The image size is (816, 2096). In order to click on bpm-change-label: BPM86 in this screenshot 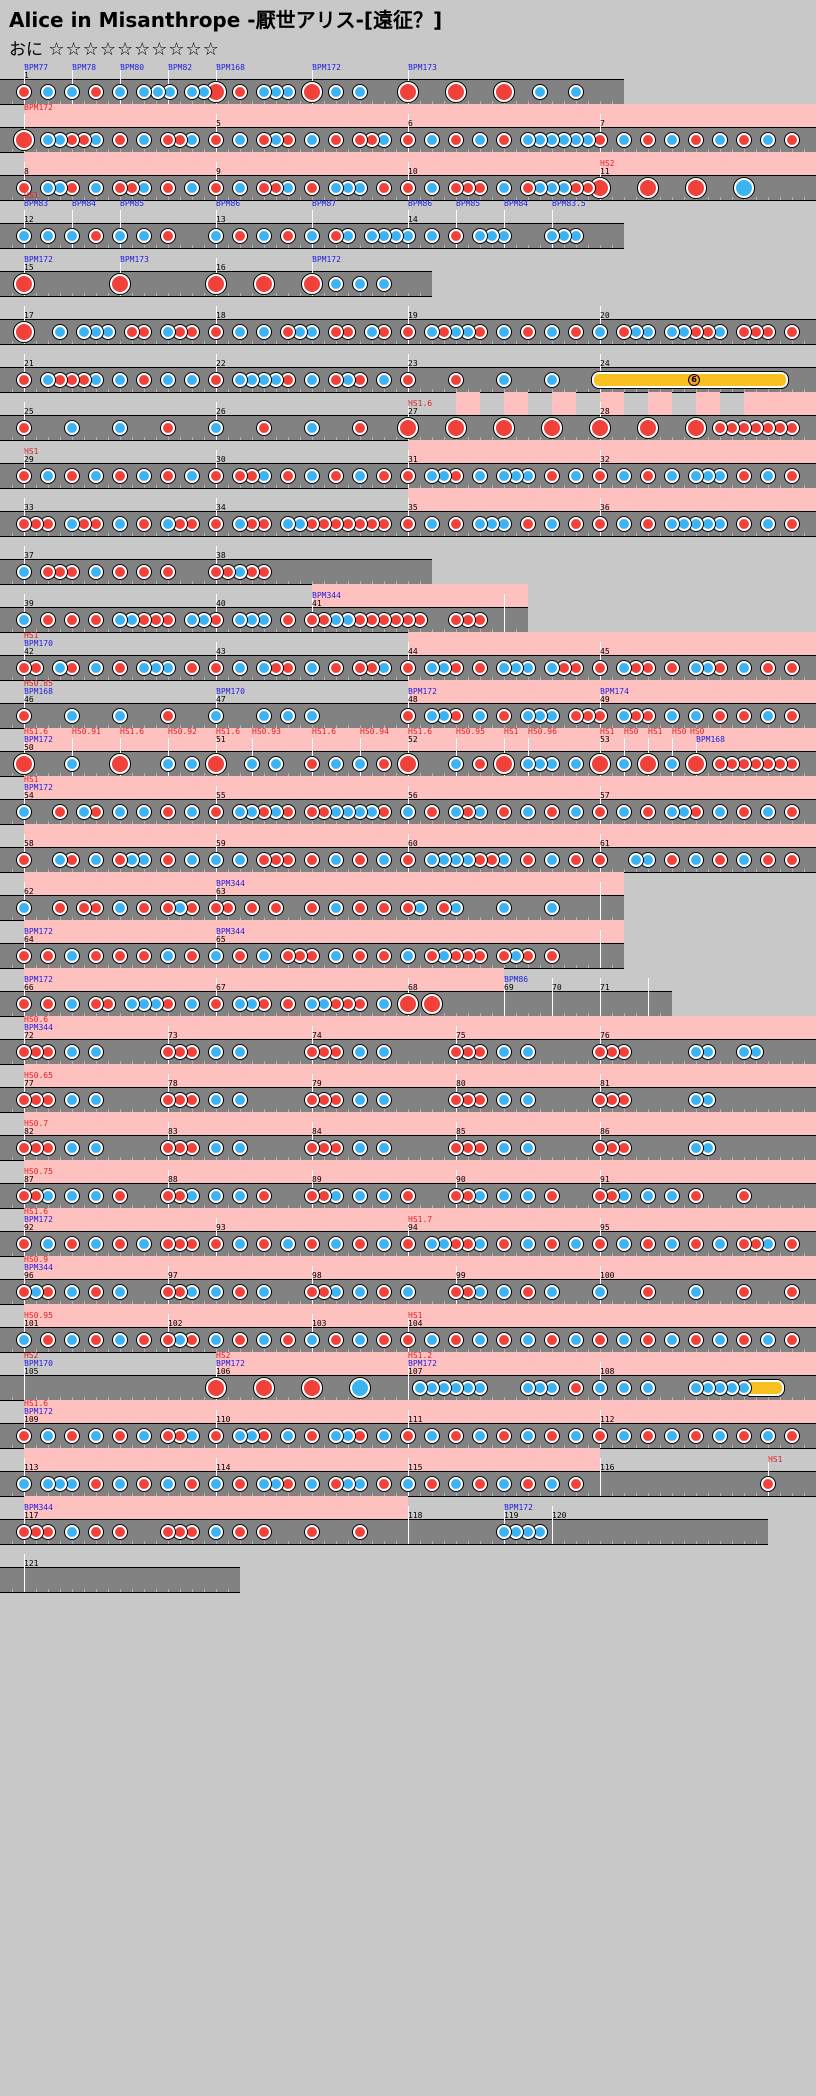, I will do `click(420, 203)`.